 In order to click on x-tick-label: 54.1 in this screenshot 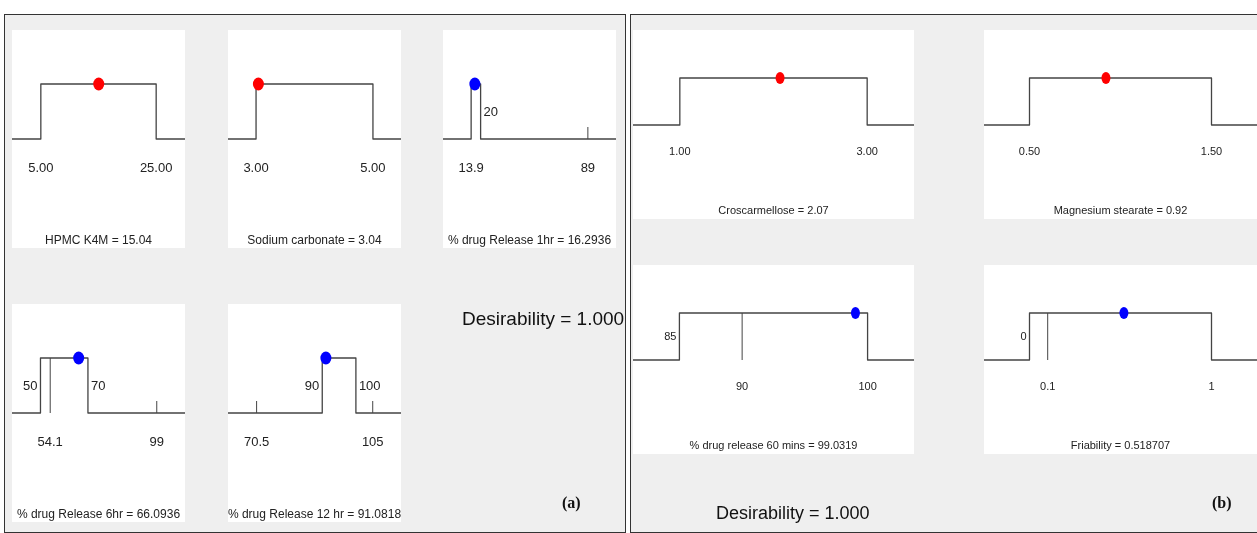, I will do `click(50, 441)`.